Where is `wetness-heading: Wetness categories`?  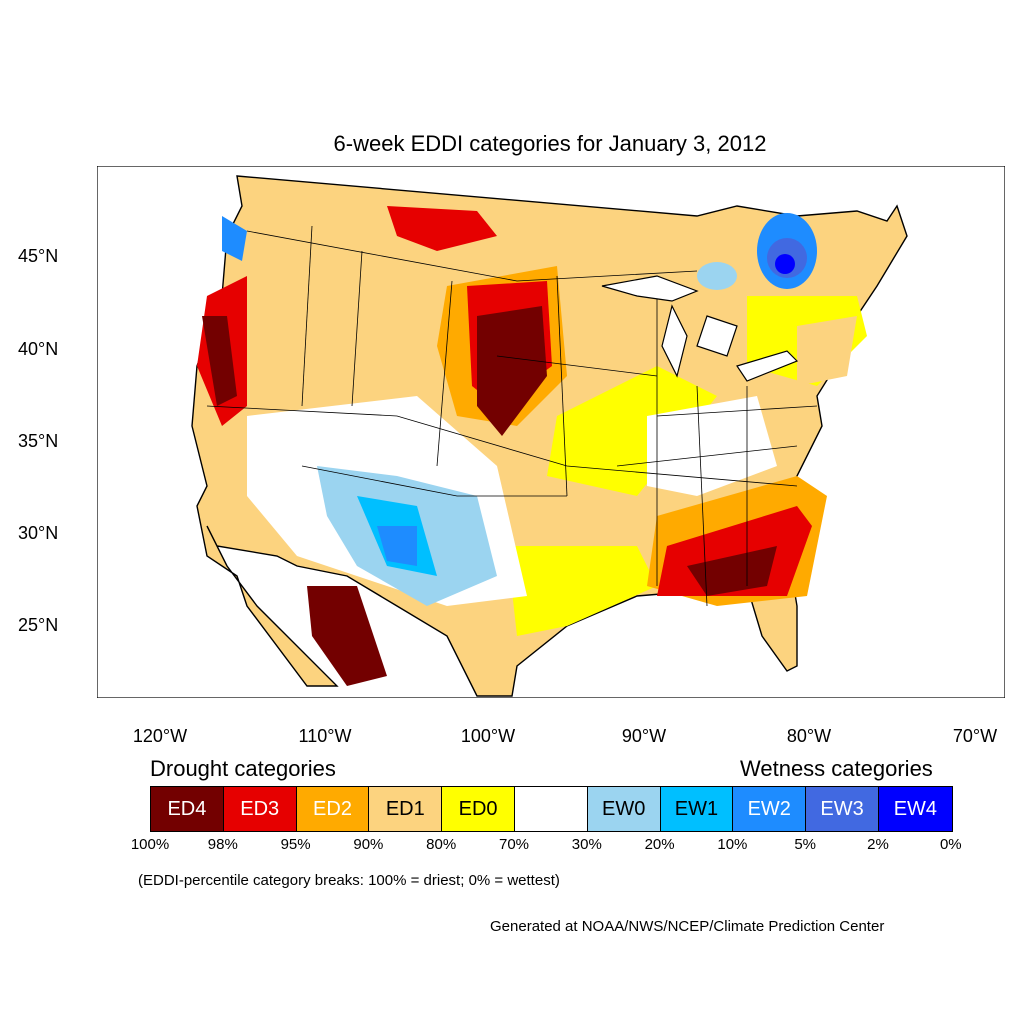
wetness-heading: Wetness categories is located at coordinates (836, 768).